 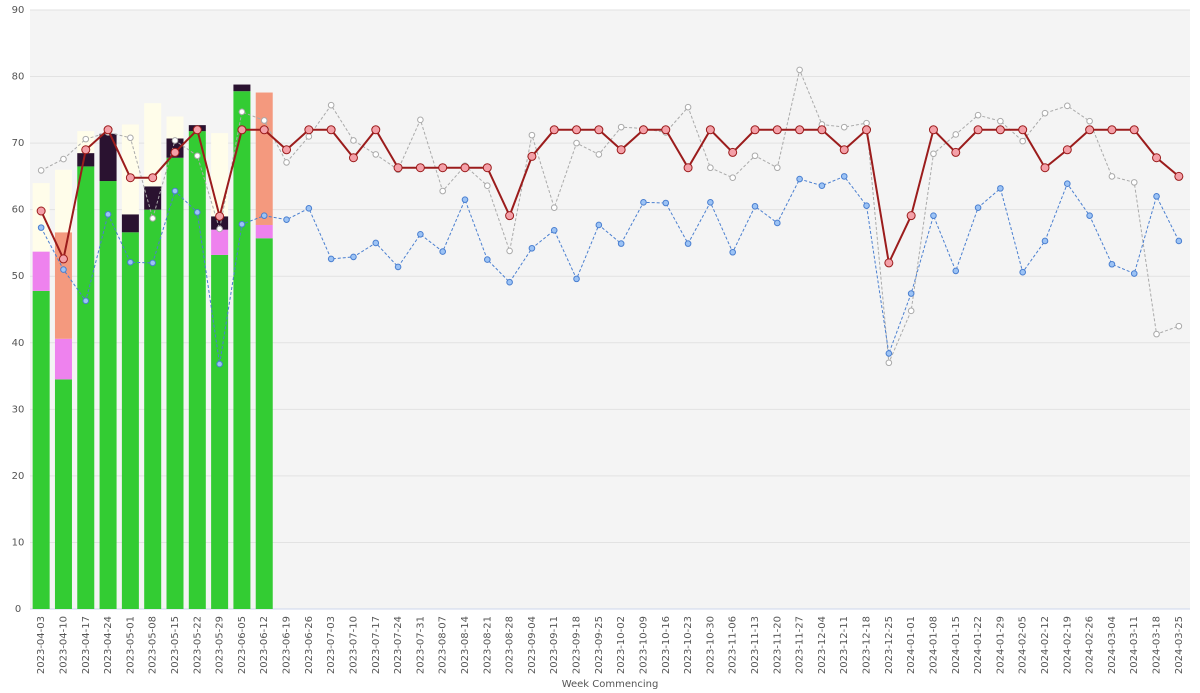 What do you see at coordinates (220, 645) in the screenshot?
I see `x-tick-label: 2023-05-29` at bounding box center [220, 645].